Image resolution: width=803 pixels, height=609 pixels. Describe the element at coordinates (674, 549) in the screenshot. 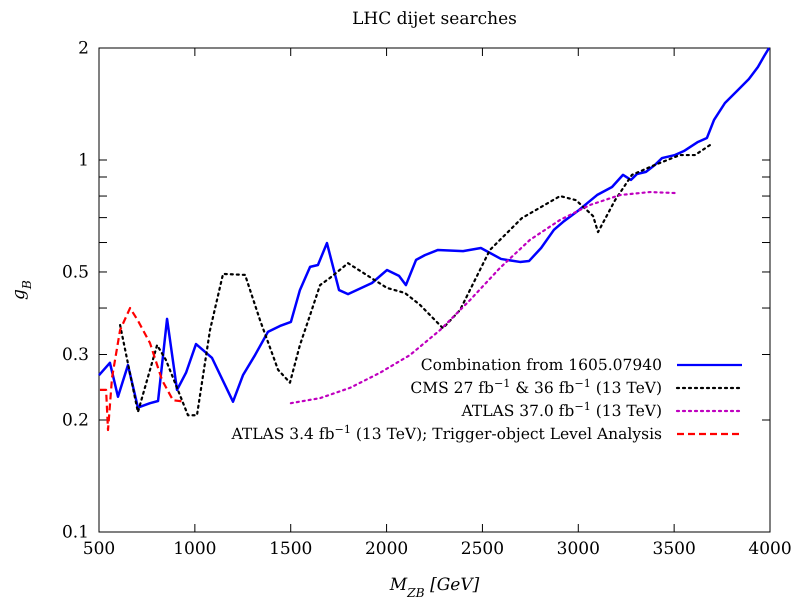

I see `x-tick-label: 3500` at that location.